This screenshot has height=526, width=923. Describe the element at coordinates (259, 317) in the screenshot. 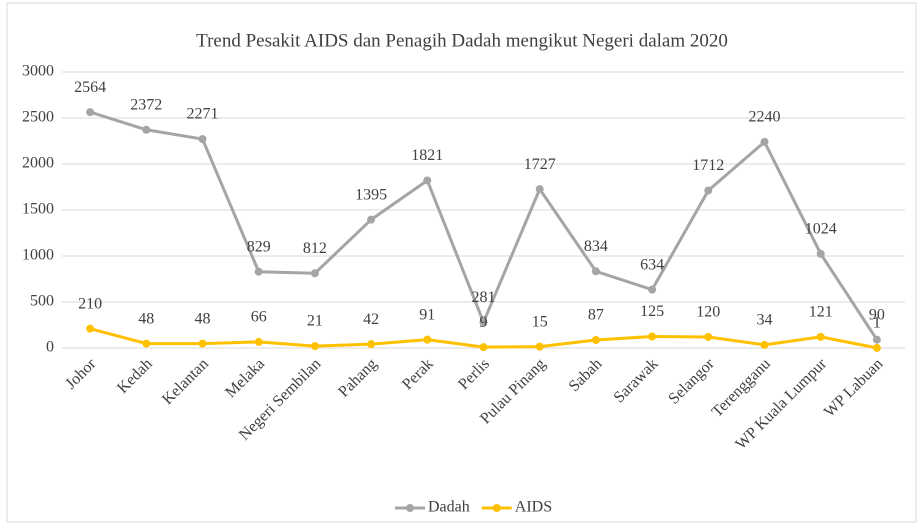

I see `data-label: 66` at that location.